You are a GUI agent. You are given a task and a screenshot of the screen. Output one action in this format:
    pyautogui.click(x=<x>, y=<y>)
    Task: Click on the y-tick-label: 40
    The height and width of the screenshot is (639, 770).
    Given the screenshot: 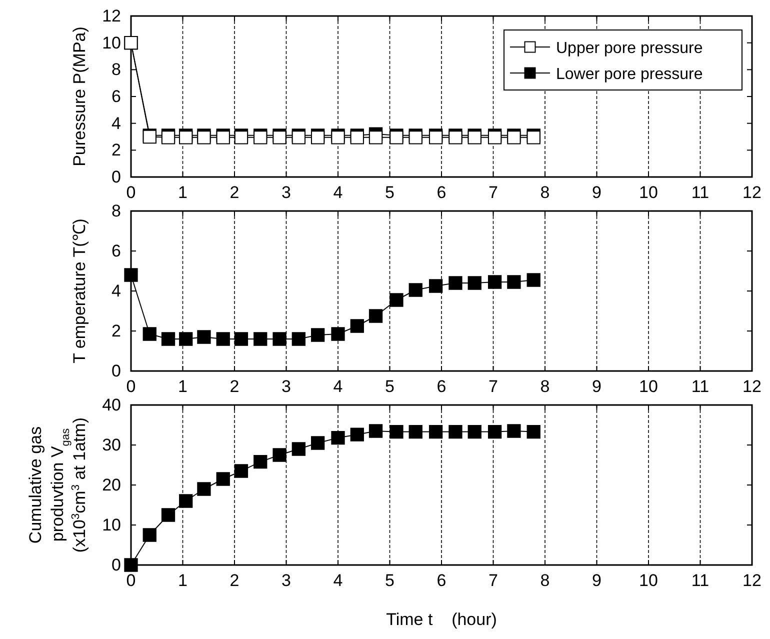 What is the action you would take?
    pyautogui.click(x=111, y=404)
    